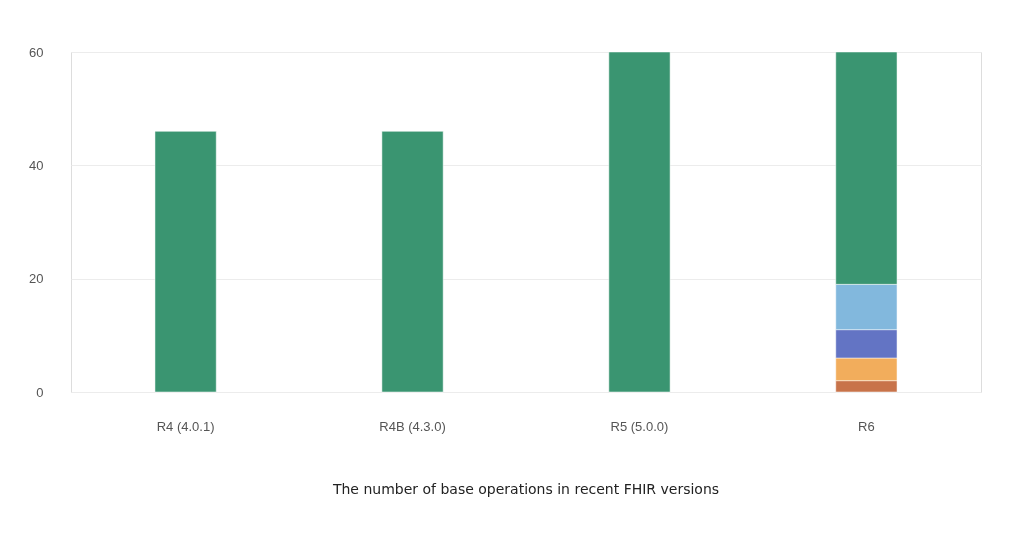  What do you see at coordinates (525, 489) in the screenshot?
I see `text: The number of base operations in recent FHIR versions` at bounding box center [525, 489].